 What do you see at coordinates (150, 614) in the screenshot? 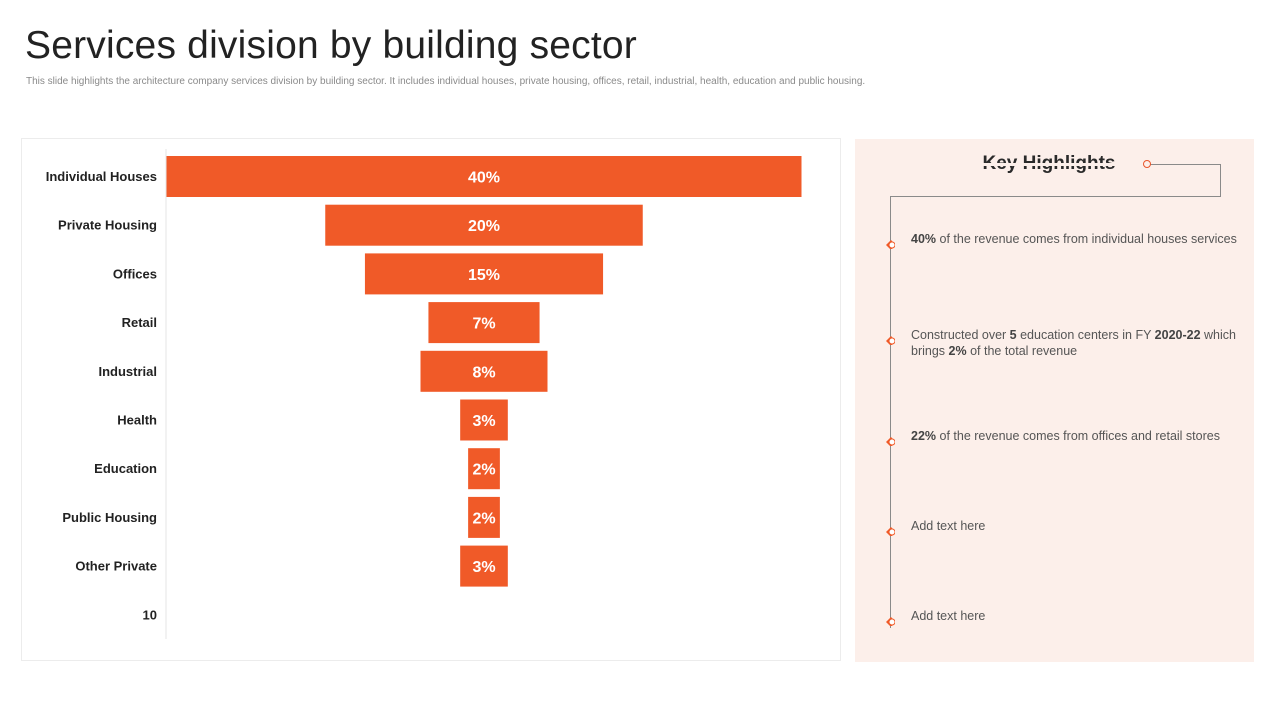
I see `category-label: 10` at bounding box center [150, 614].